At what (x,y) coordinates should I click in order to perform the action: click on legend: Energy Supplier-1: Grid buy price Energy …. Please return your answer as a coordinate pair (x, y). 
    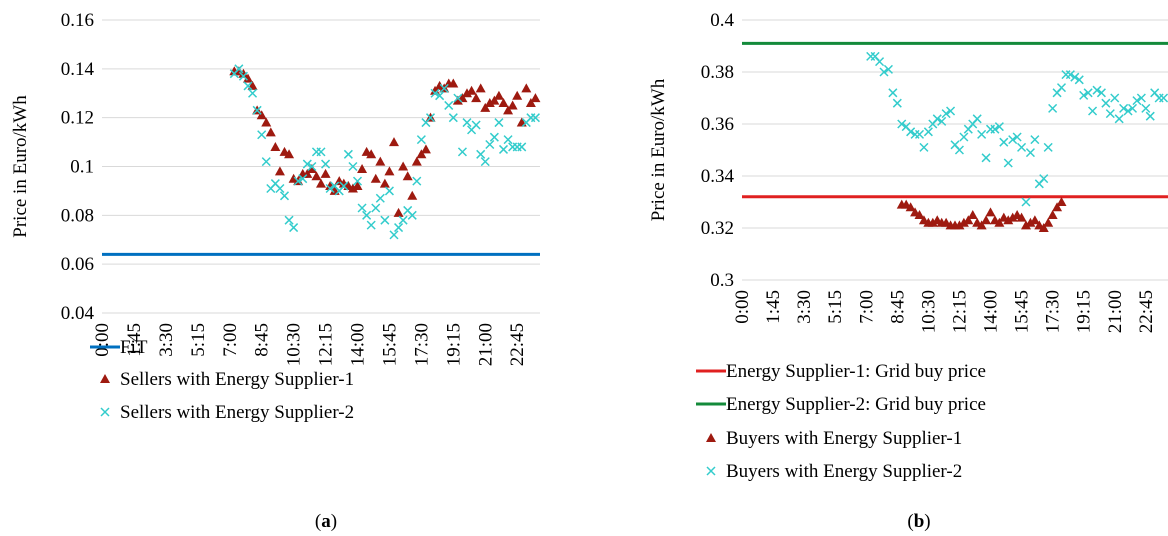
    Looking at the image, I should click on (841, 421).